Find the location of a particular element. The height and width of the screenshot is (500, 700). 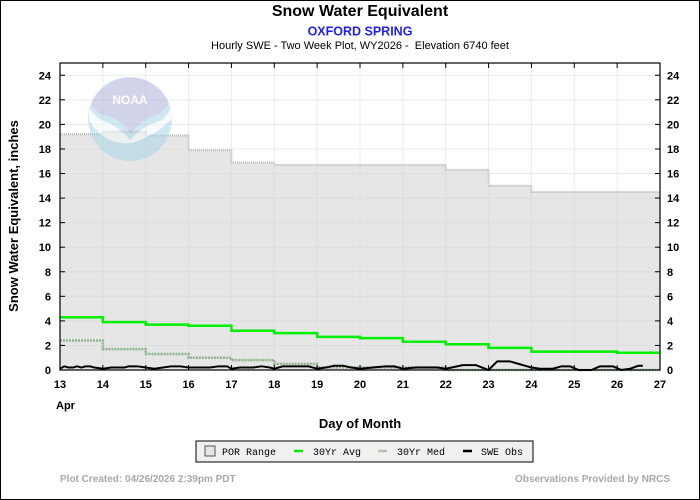

y-tick-label-left: 14 is located at coordinates (45, 199).